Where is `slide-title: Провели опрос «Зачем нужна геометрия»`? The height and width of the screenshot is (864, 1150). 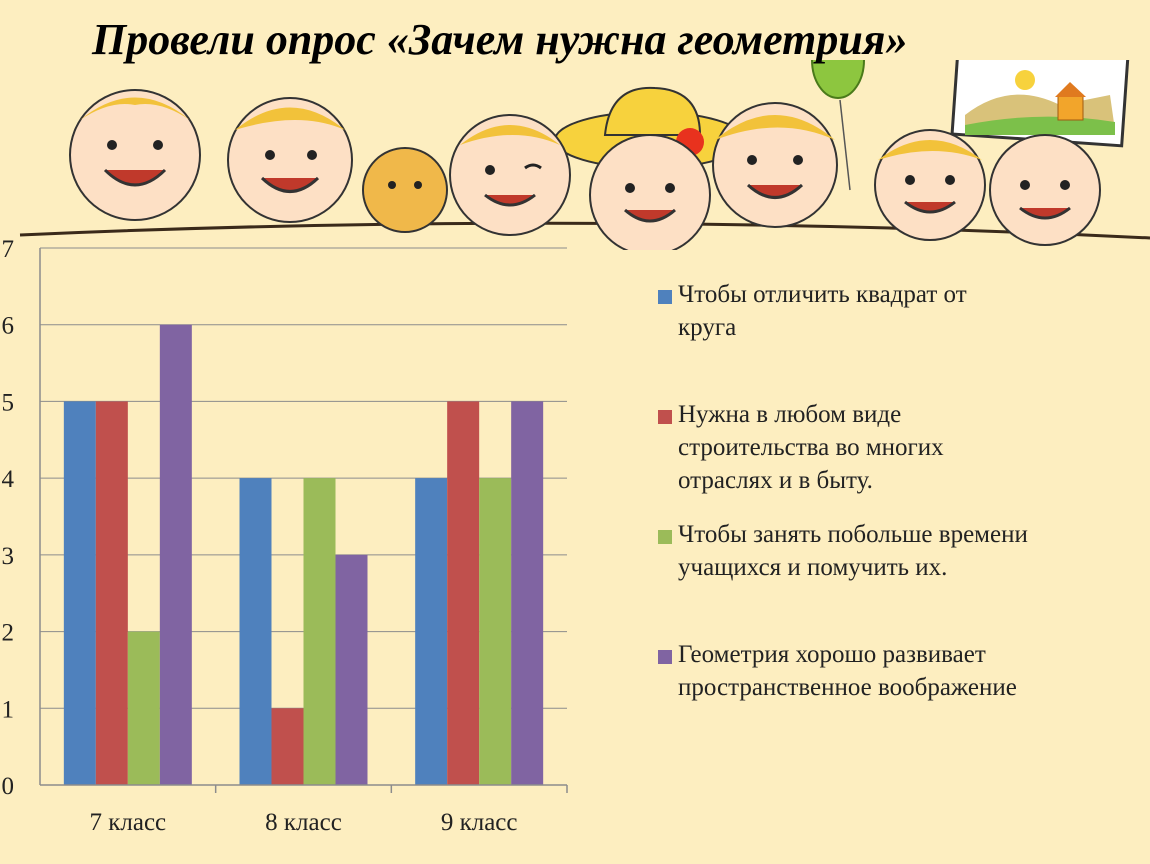 slide-title: Провели опрос «Зачем нужна геометрия» is located at coordinates (500, 39).